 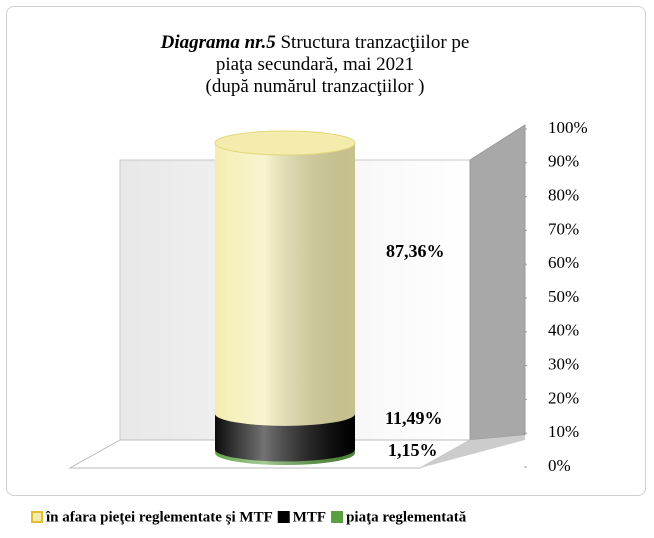 I want to click on data-label: 11,49%, so click(x=414, y=418).